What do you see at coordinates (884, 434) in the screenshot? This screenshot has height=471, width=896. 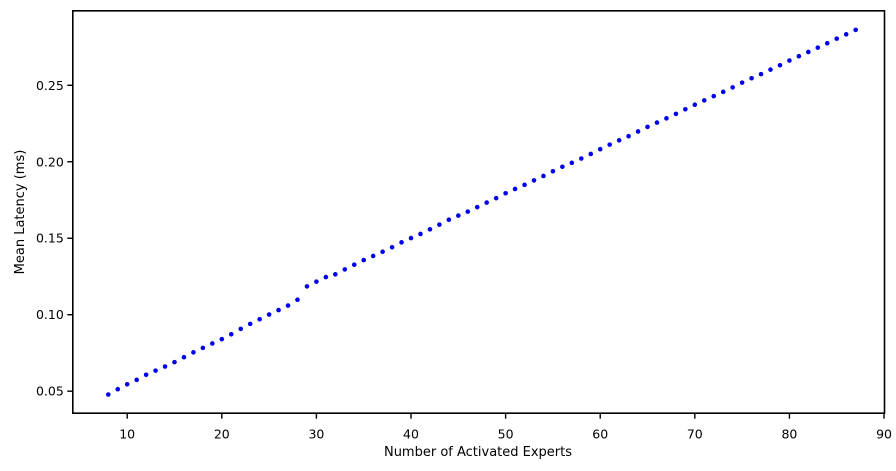 I see `x-tick-label: 90` at bounding box center [884, 434].